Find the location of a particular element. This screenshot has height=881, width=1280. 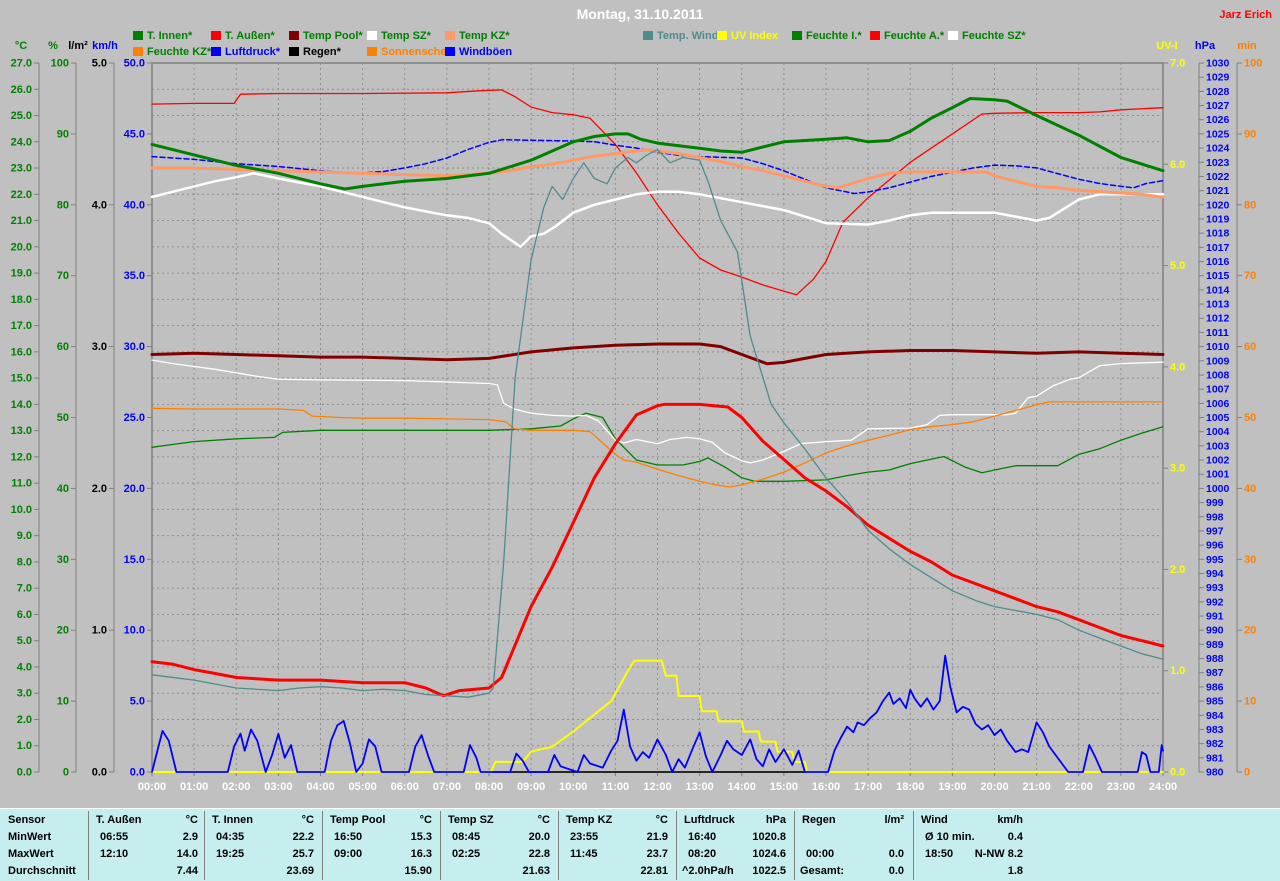

axis-tick-label: 50.0 is located at coordinates (134, 64).